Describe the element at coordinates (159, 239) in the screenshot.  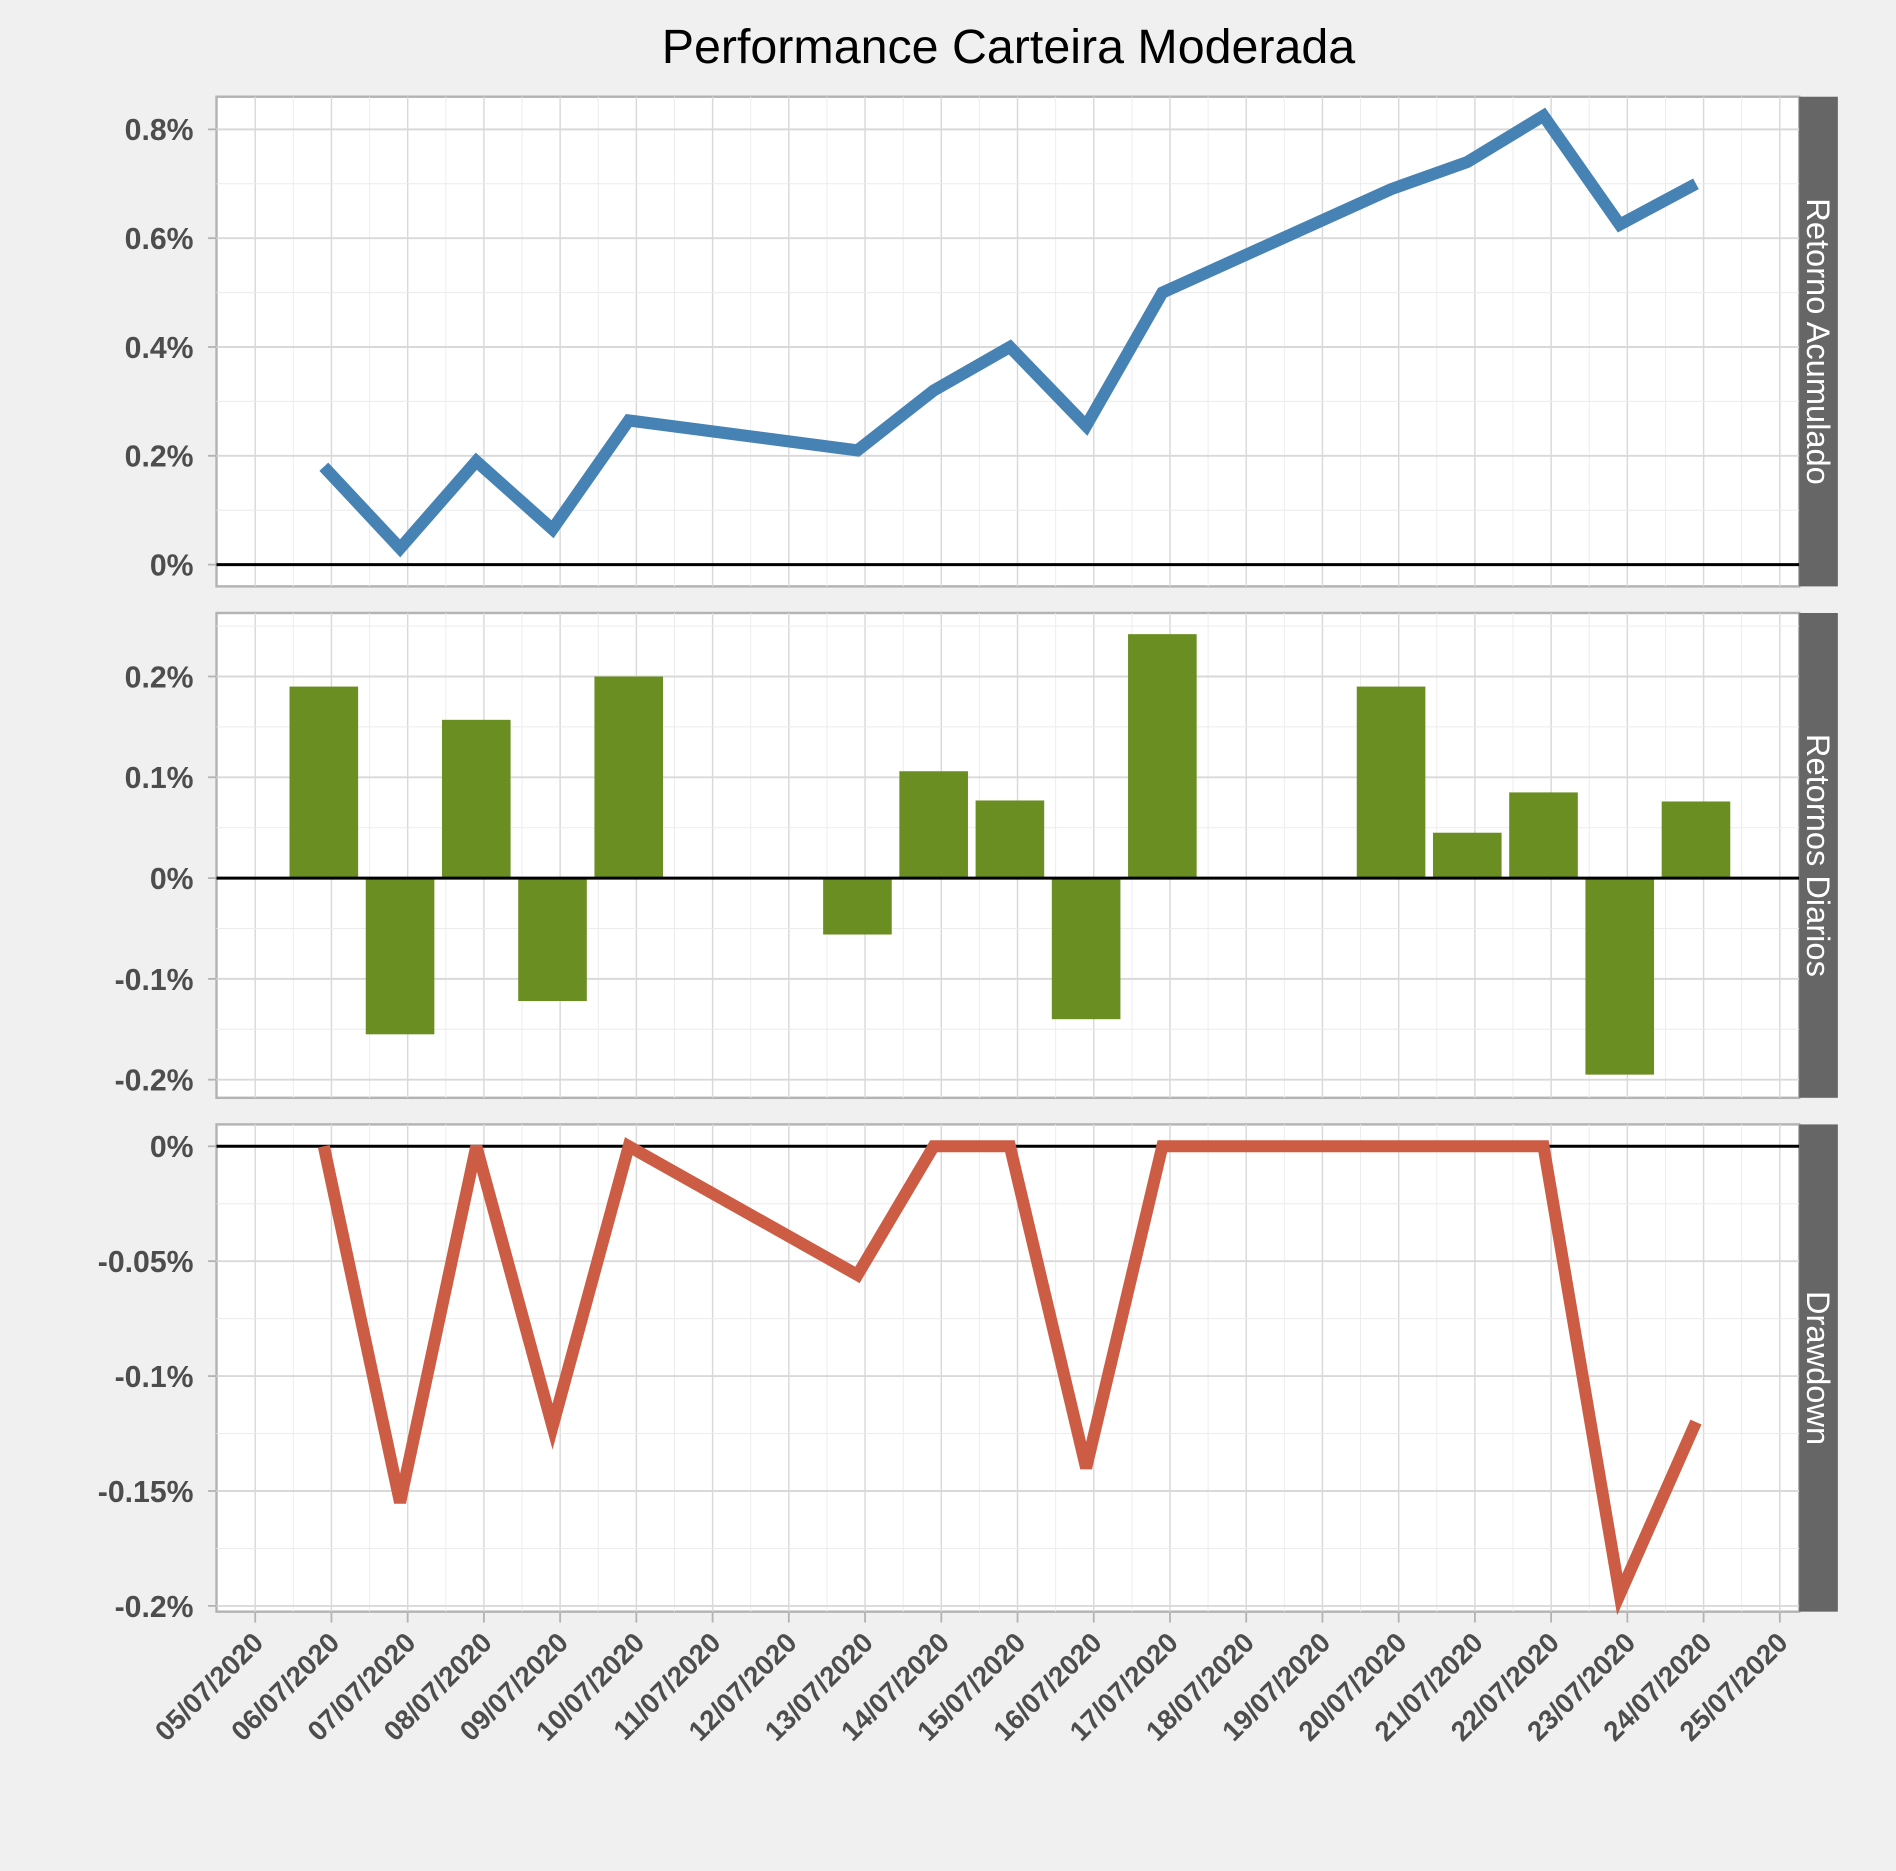
I see `y-tick-label: 0.6%` at that location.